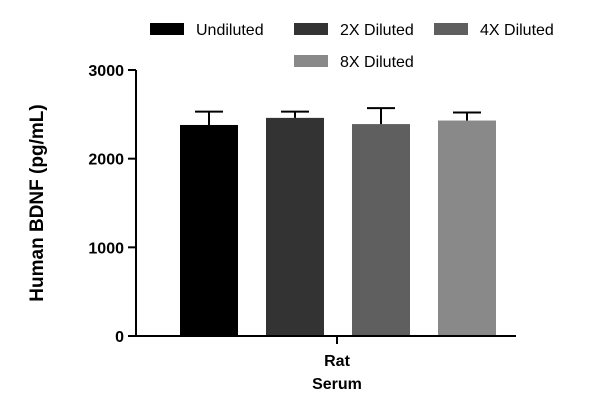 The width and height of the screenshot is (600, 414). What do you see at coordinates (377, 62) in the screenshot?
I see `legend-label: 8X Diluted` at bounding box center [377, 62].